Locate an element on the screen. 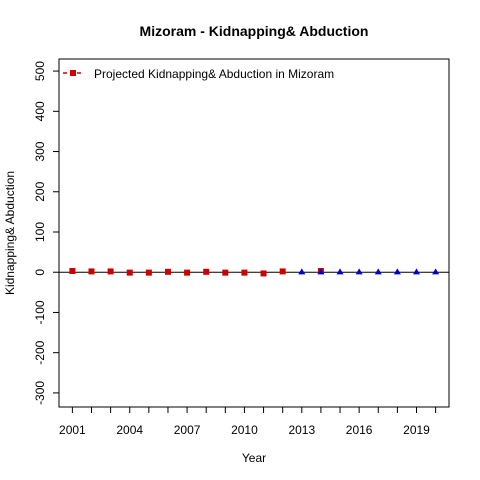 The image size is (480, 480). y-tick-label: -300 is located at coordinates (40, 393).